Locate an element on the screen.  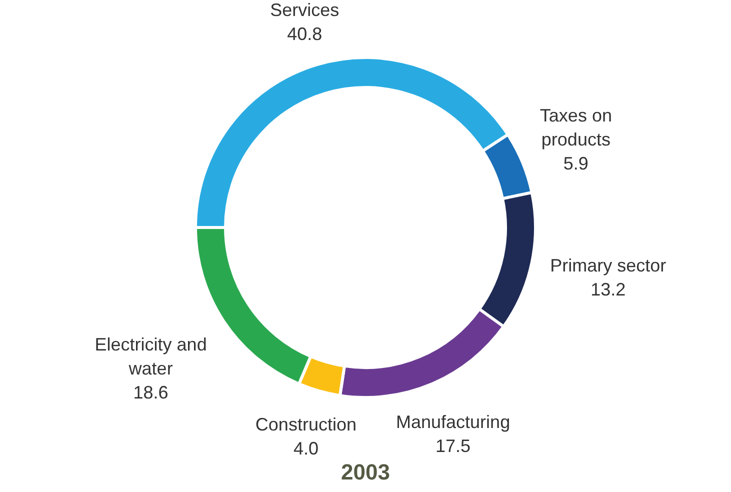
text: 2003 is located at coordinates (365, 471).